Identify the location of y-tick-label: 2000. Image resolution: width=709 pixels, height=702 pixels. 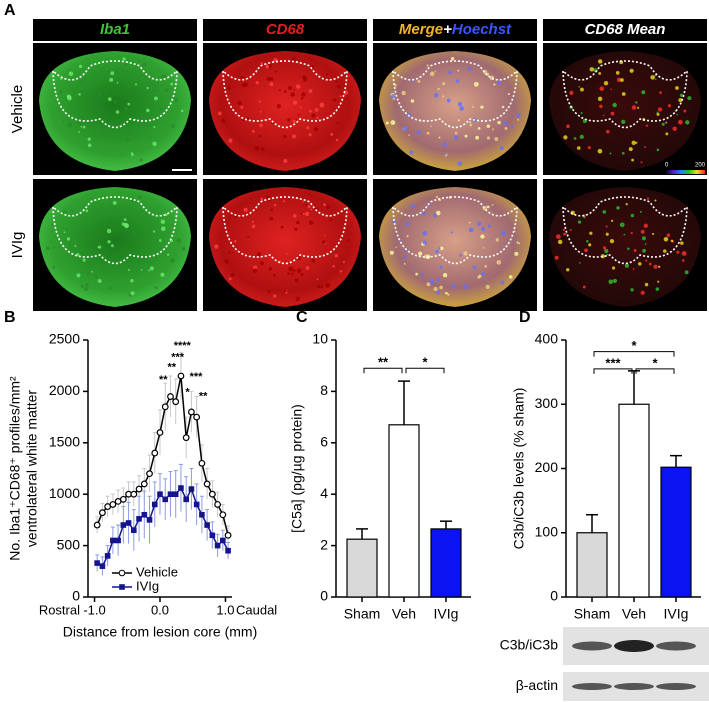
(64, 390).